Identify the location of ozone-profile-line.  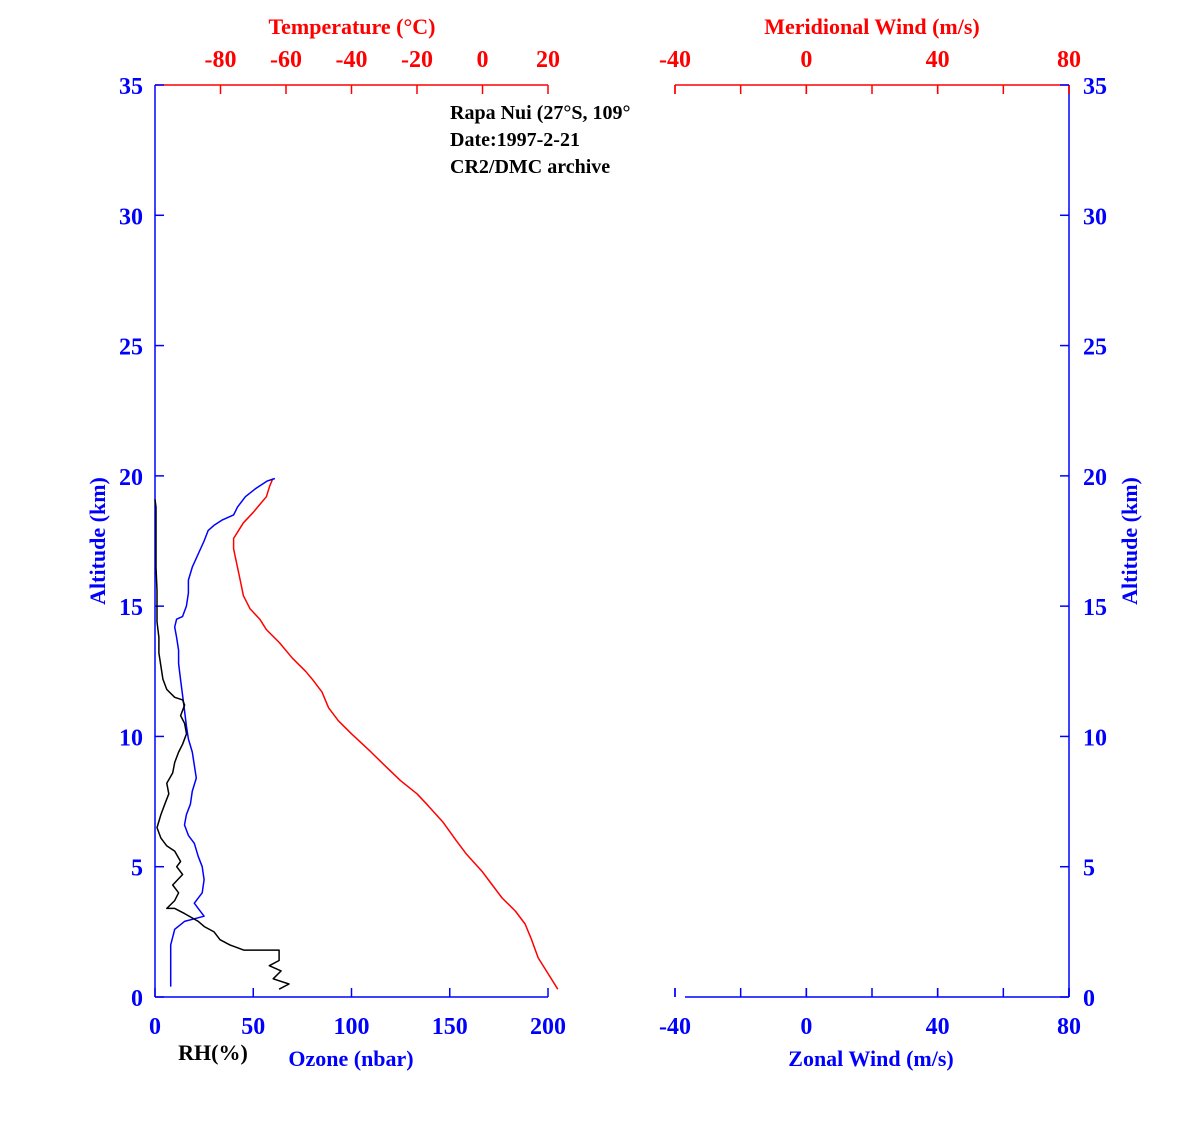
(222, 732).